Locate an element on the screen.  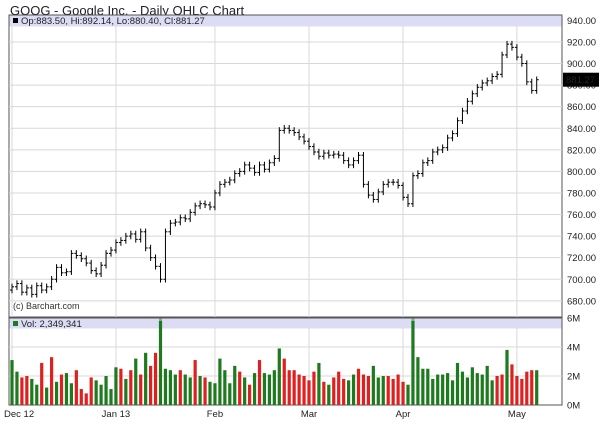
price-y-tick-label: 860.00 is located at coordinates (581, 107).